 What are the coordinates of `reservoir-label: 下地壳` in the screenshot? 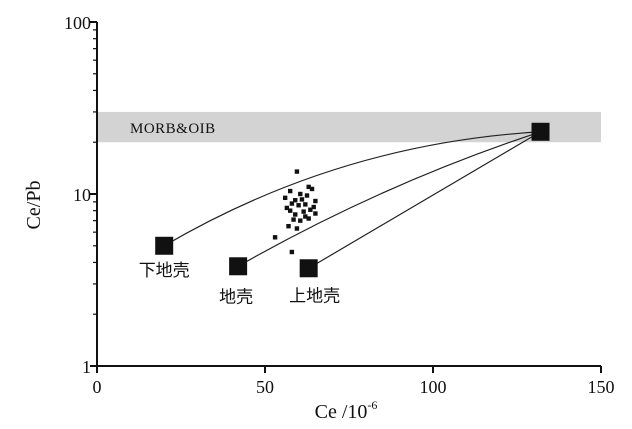 It's located at (164, 271).